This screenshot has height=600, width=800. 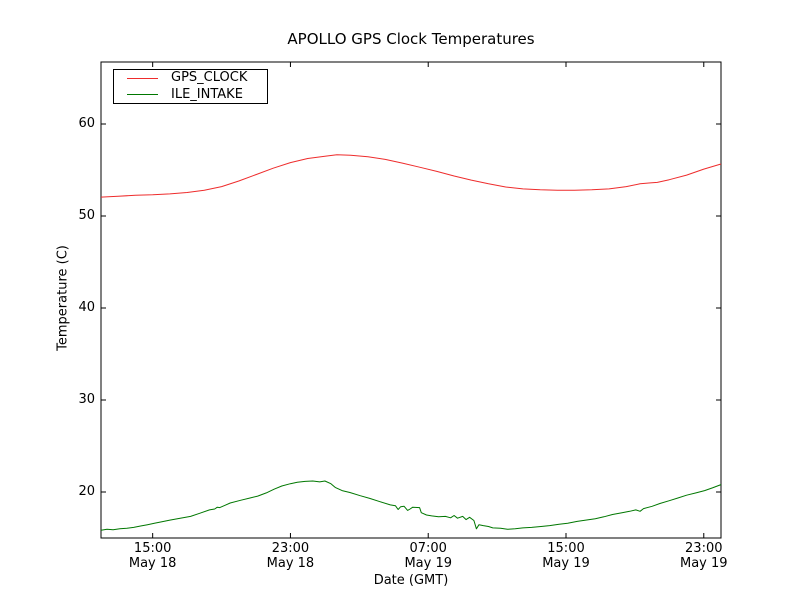 What do you see at coordinates (209, 78) in the screenshot?
I see `legend-label: GPS_CLOCK` at bounding box center [209, 78].